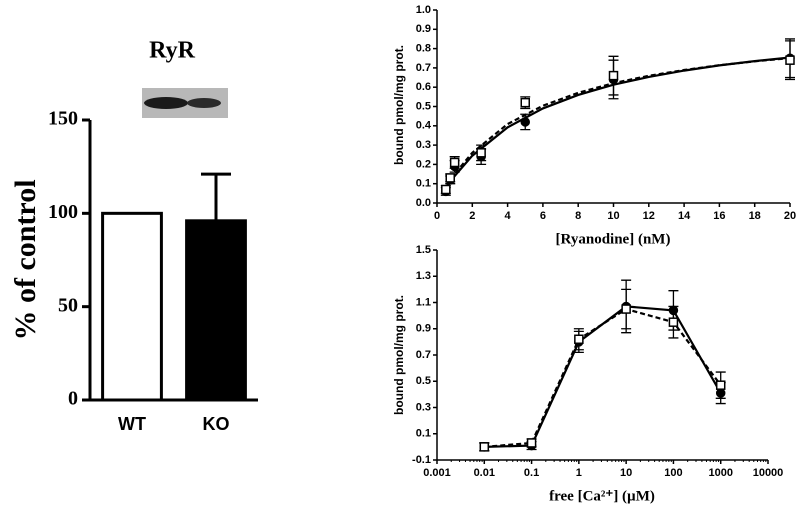 The width and height of the screenshot is (800, 514). What do you see at coordinates (423, 250) in the screenshot?
I see `y-tick-label: 1.5` at bounding box center [423, 250].